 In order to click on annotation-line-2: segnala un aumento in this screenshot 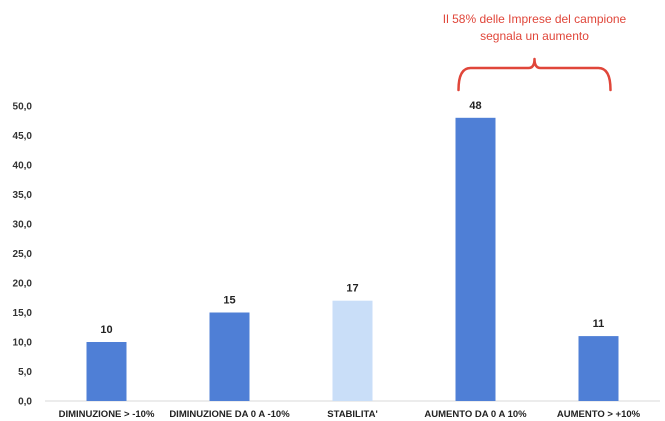, I will do `click(534, 36)`.